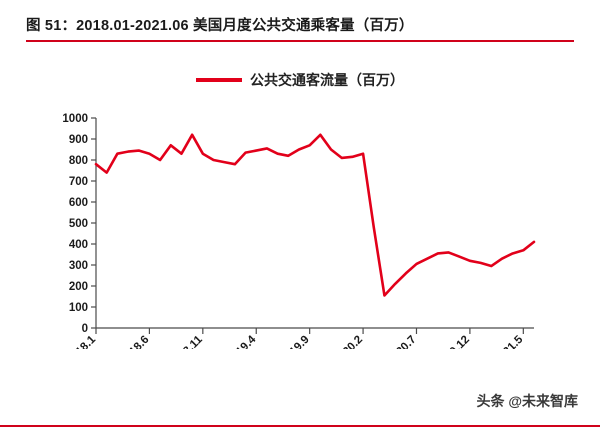 The image size is (600, 433). Describe the element at coordinates (401, 341) in the screenshot. I see `x-axis-tick-label: 2020.7` at that location.